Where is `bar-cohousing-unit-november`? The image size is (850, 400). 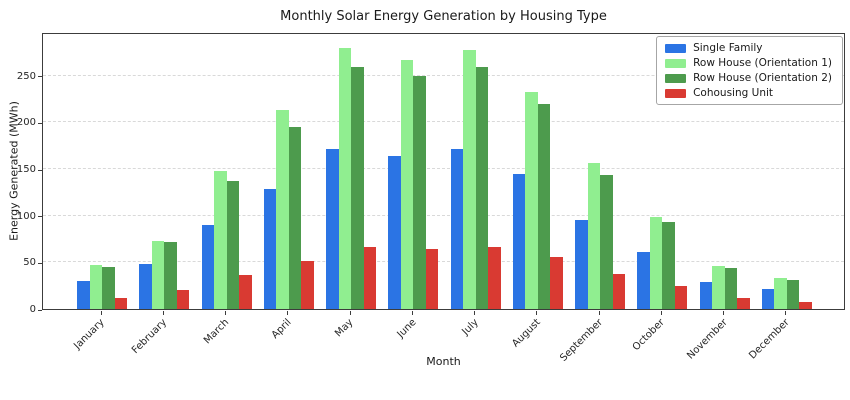 bar-cohousing-unit-november is located at coordinates (743, 303).